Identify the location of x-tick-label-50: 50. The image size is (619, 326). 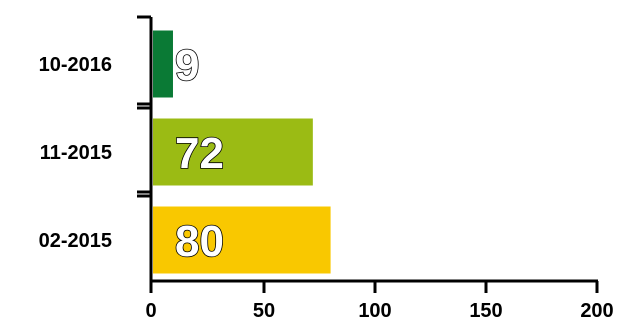
(264, 311).